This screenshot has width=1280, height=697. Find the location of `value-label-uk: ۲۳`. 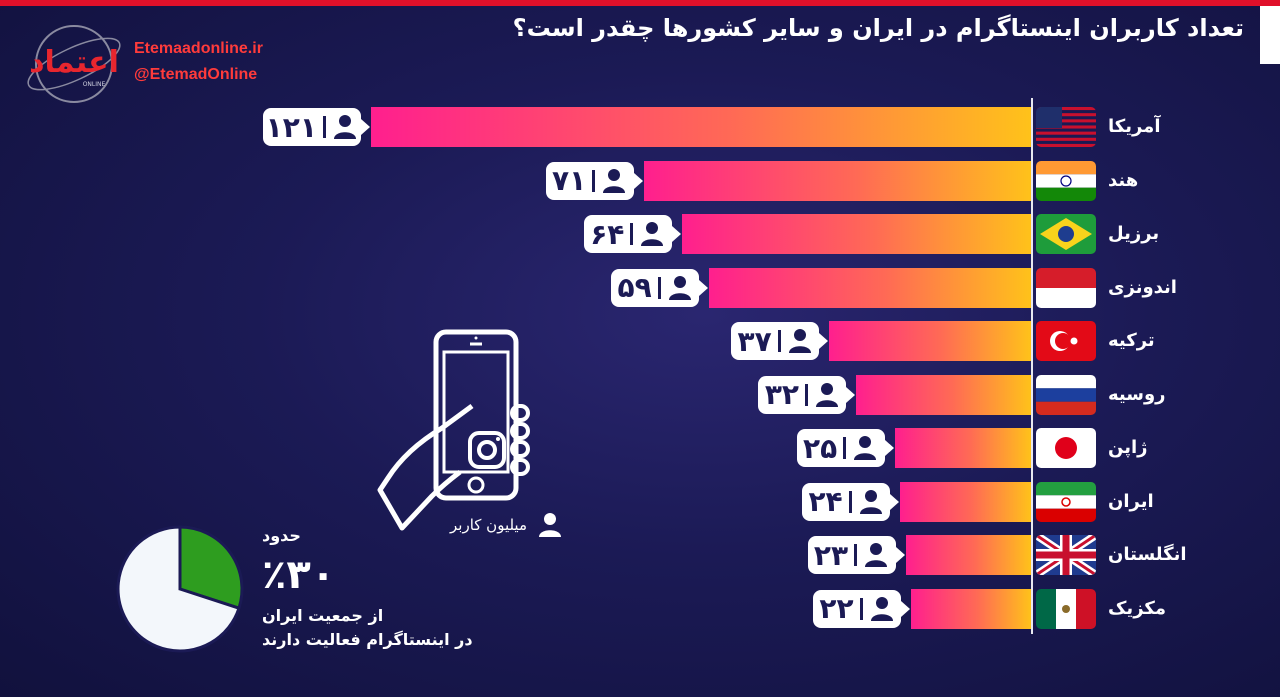

value-label-uk: ۲۳ is located at coordinates (856, 555).